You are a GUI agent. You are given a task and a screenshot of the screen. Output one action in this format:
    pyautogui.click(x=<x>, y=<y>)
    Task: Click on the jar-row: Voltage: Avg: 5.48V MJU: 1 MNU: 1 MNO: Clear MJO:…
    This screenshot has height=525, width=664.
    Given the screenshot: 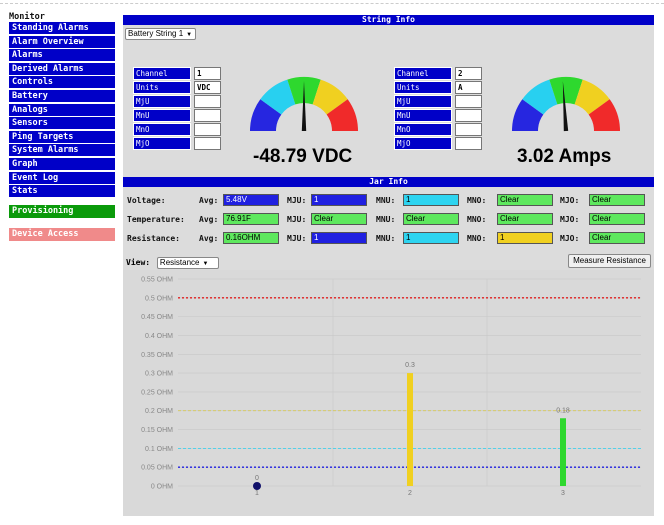 What is the action you would take?
    pyautogui.click(x=388, y=201)
    